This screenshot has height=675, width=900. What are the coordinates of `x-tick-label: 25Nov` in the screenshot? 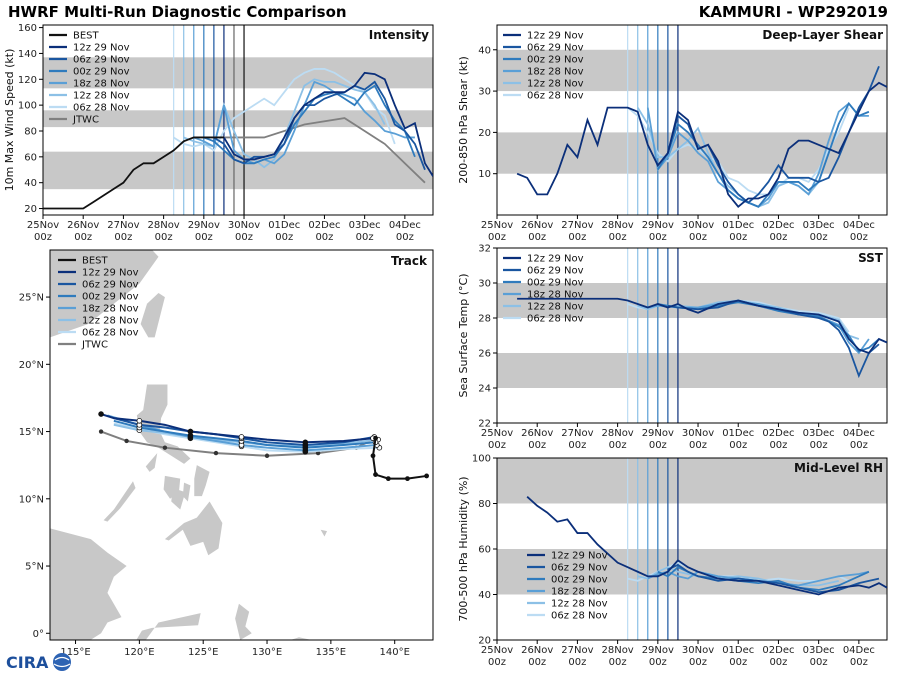 It's located at (497, 433).